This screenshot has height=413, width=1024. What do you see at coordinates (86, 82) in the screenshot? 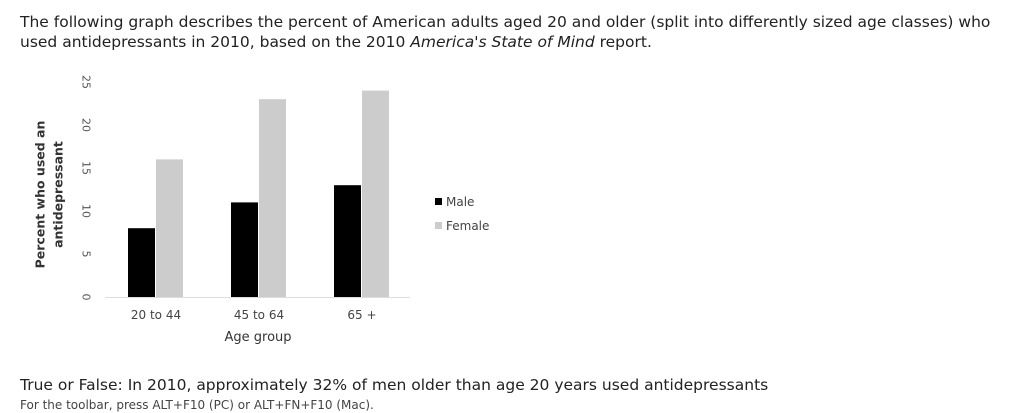
I see `y-tick-label: 25` at bounding box center [86, 82].